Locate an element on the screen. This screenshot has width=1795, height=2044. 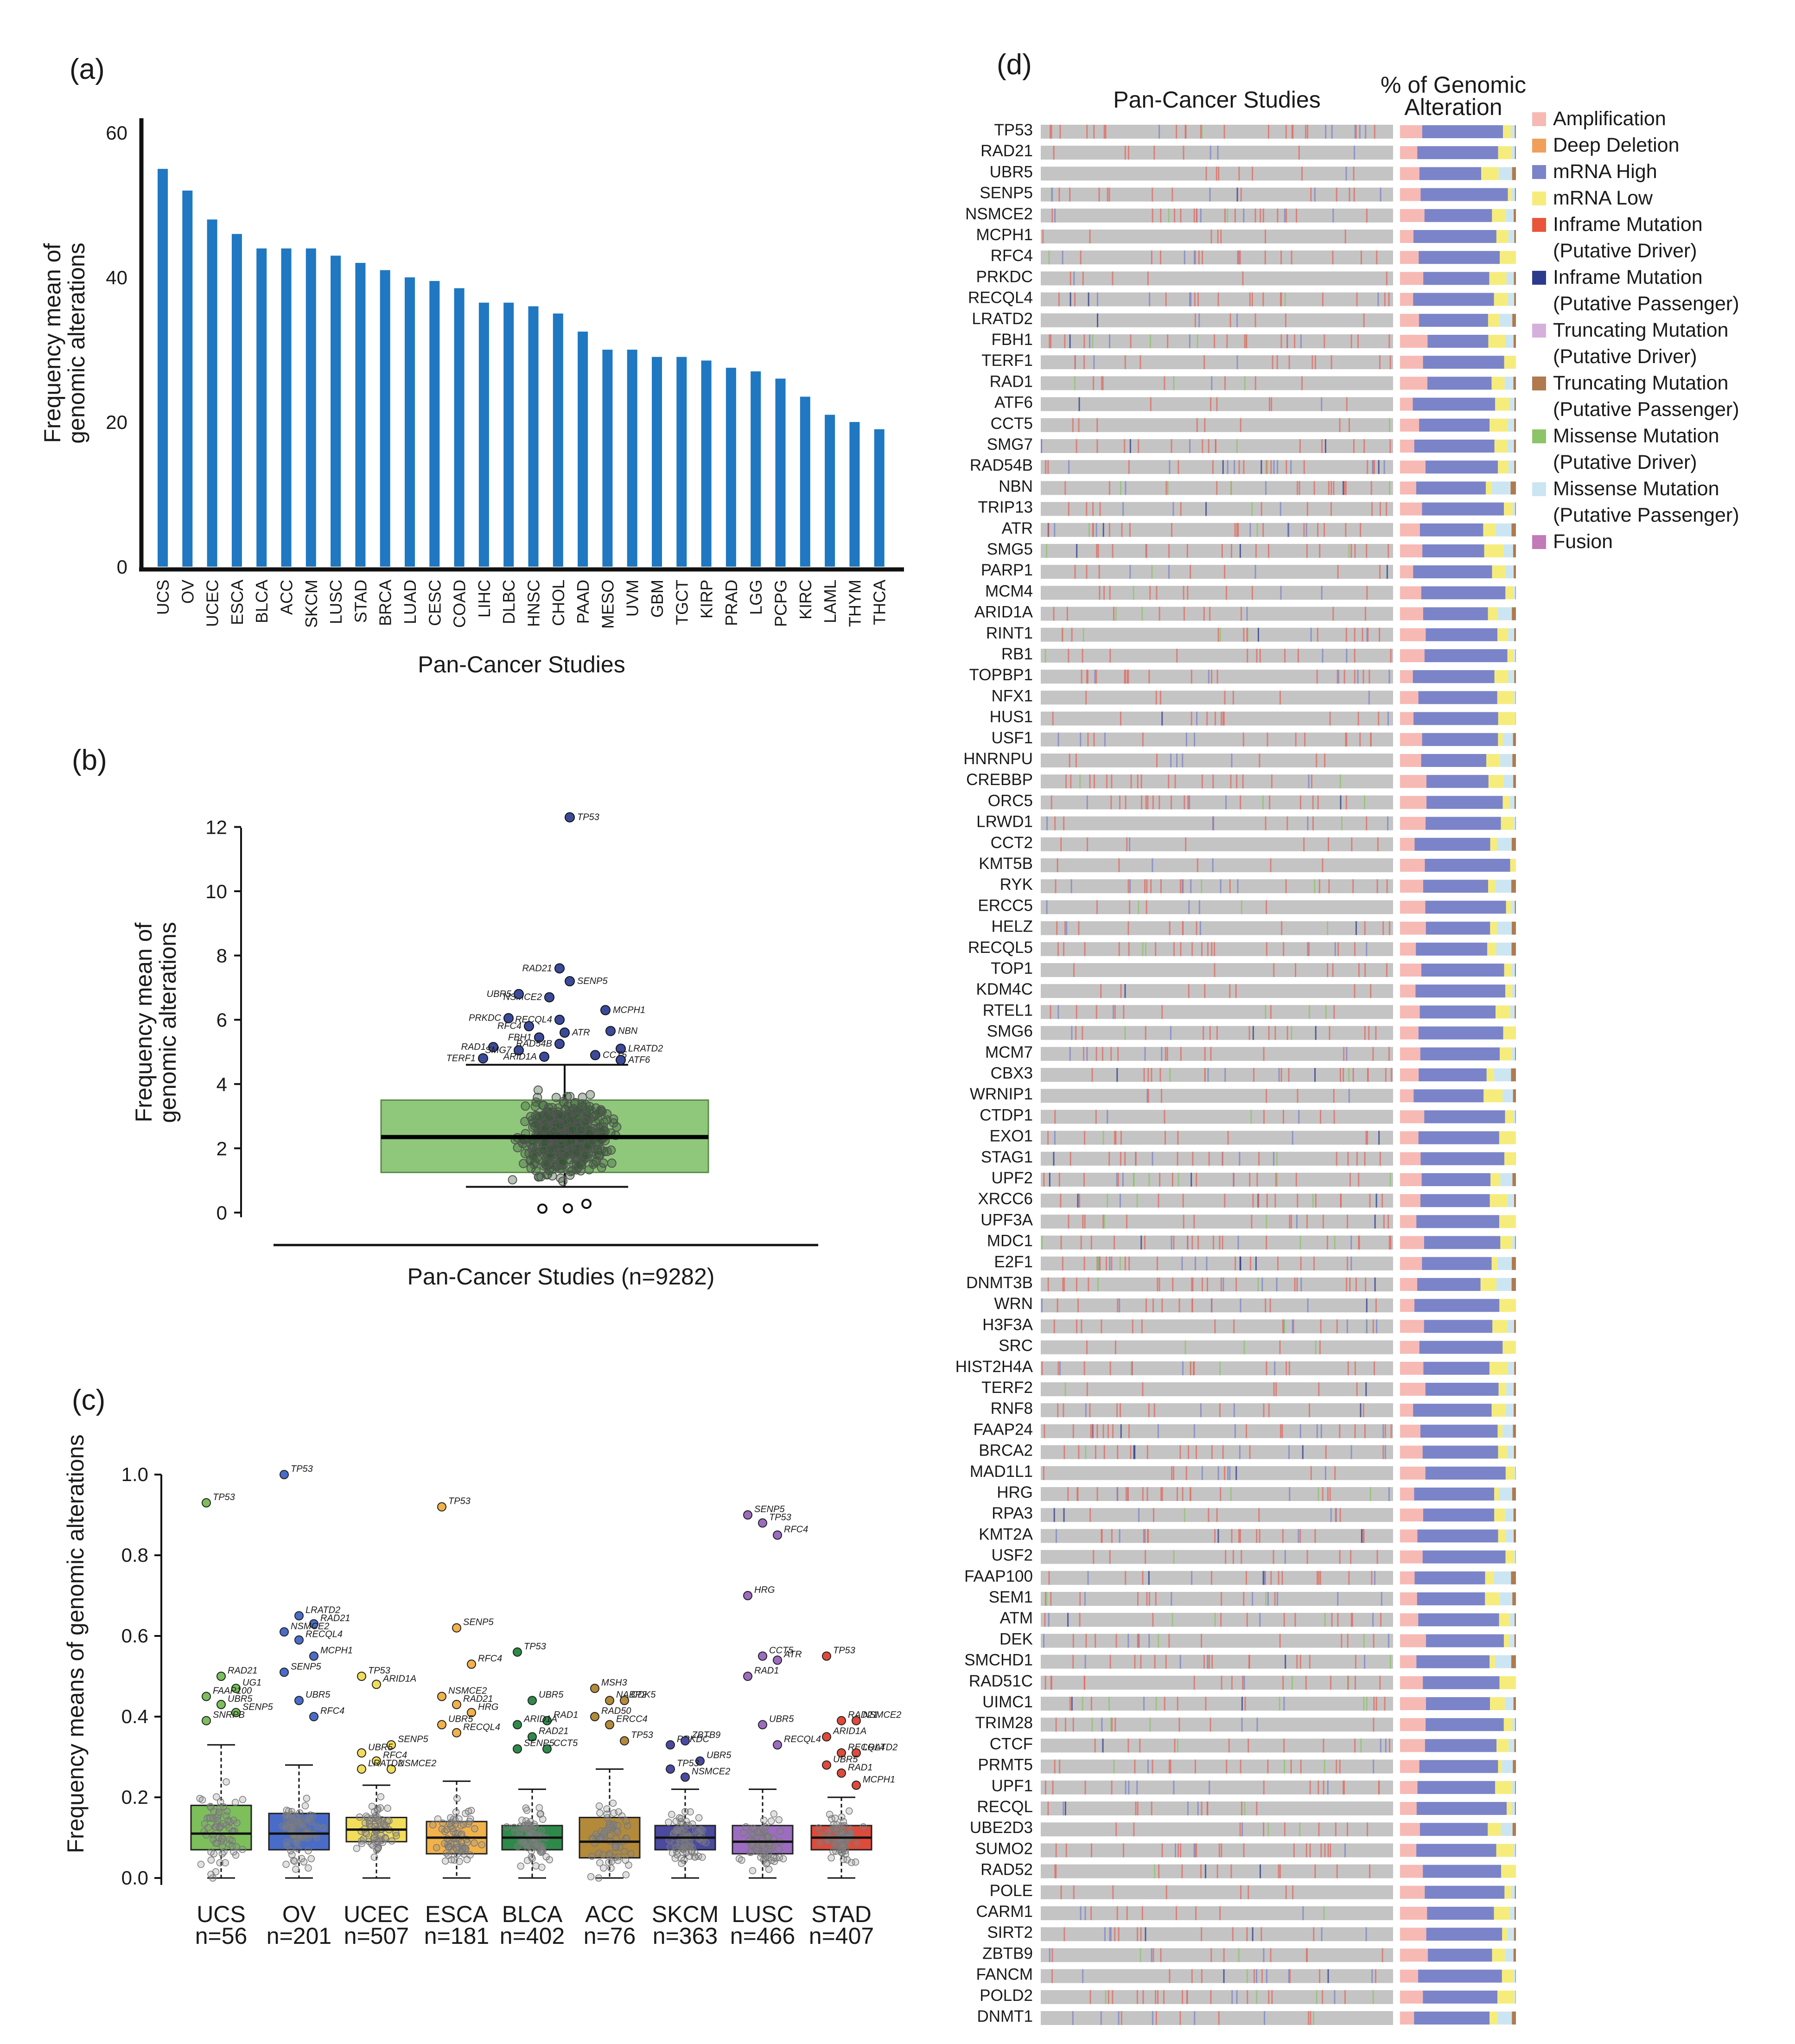
d-row-SMCHD1: SMCHD1 is located at coordinates (1240, 1660).